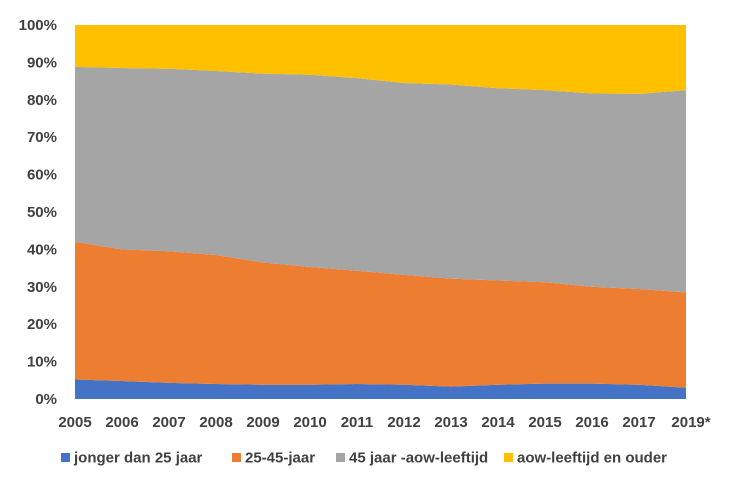  I want to click on y-tick-label: 30%, so click(42, 287).